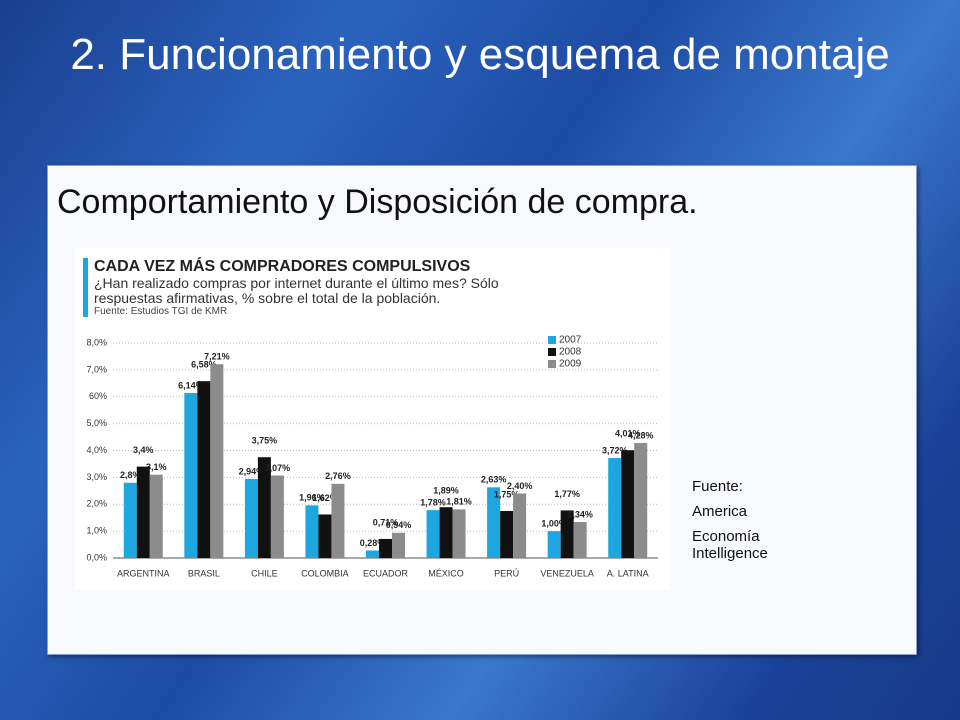  Describe the element at coordinates (204, 573) in the screenshot. I see `x-tick-label: BRASIL` at that location.